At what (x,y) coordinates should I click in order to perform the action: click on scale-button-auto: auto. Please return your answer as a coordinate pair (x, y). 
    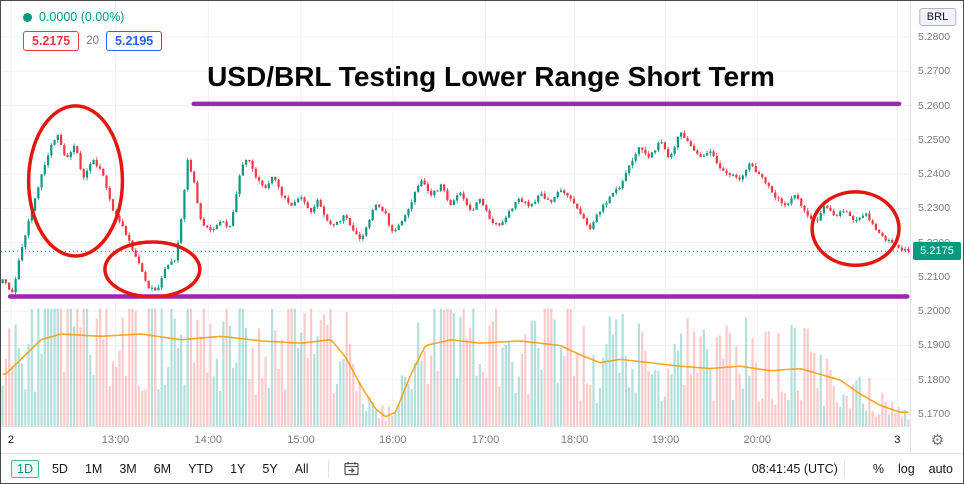
    Looking at the image, I should click on (940, 468).